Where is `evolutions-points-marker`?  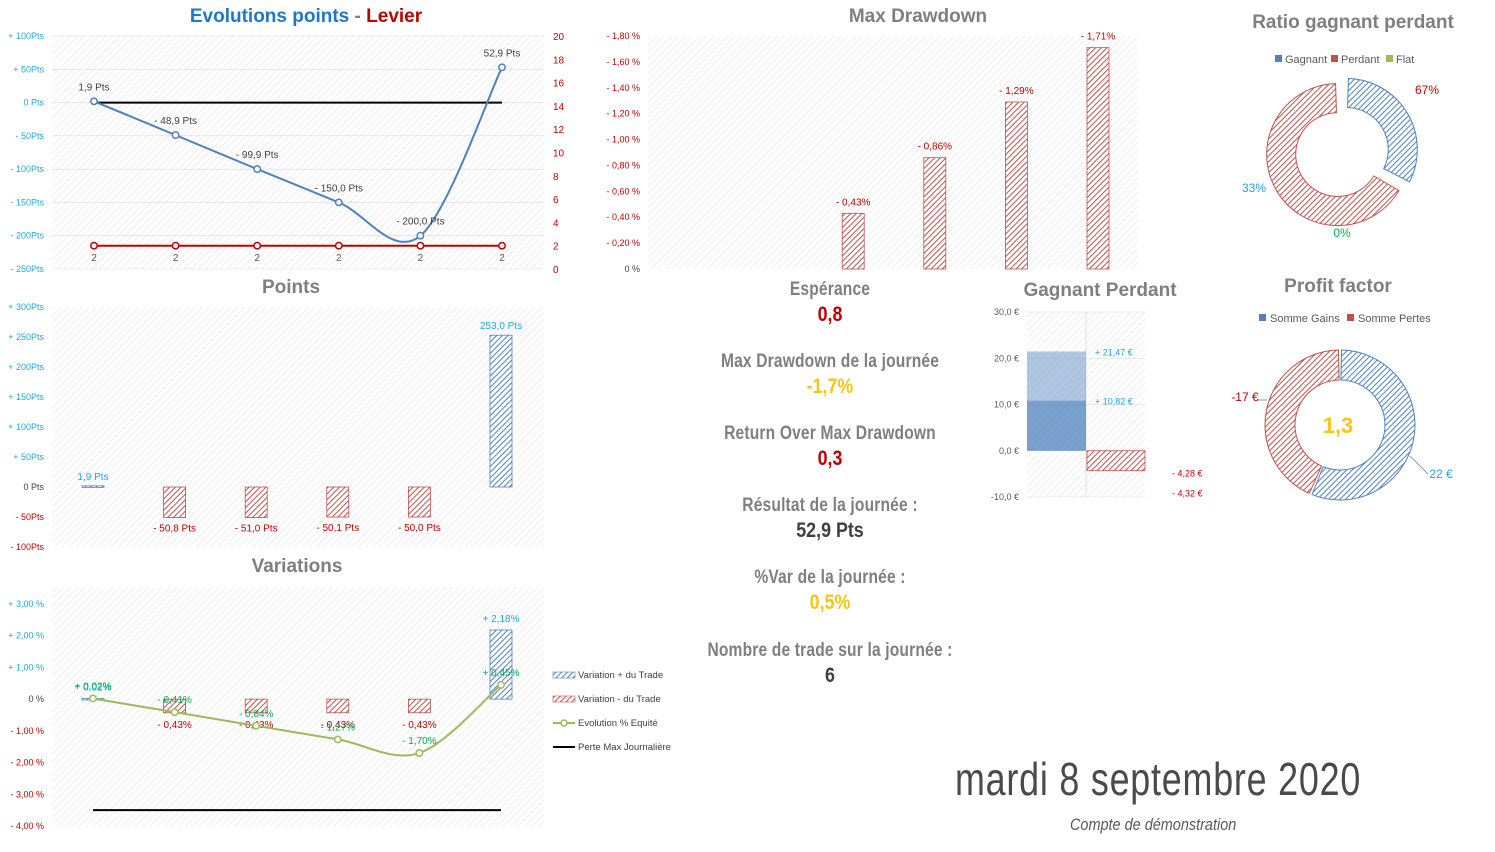 evolutions-points-marker is located at coordinates (175, 135).